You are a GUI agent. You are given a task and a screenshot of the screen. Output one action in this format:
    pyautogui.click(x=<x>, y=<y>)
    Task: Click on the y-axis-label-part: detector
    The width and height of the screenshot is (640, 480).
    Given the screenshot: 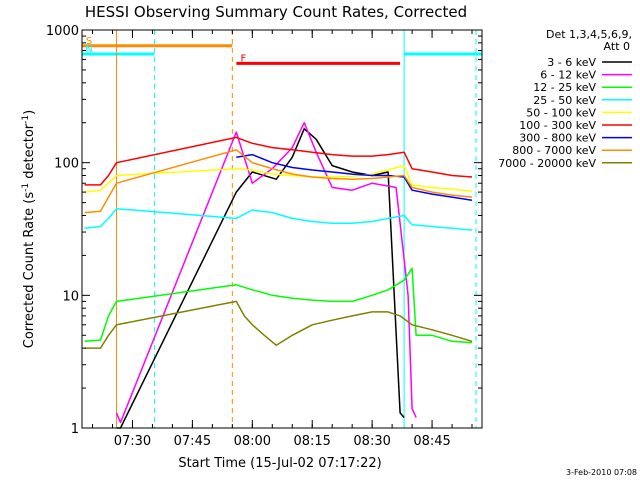 What is the action you would take?
    pyautogui.click(x=29, y=153)
    